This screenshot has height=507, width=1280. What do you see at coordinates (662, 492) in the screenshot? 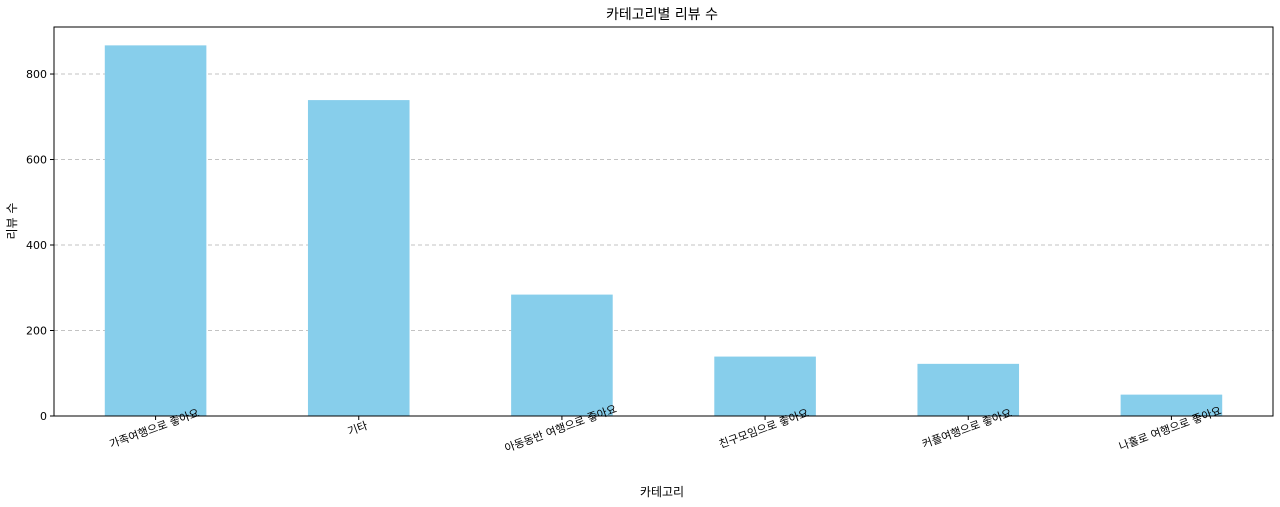
I see `x-axis-label: 카테고리` at bounding box center [662, 492].